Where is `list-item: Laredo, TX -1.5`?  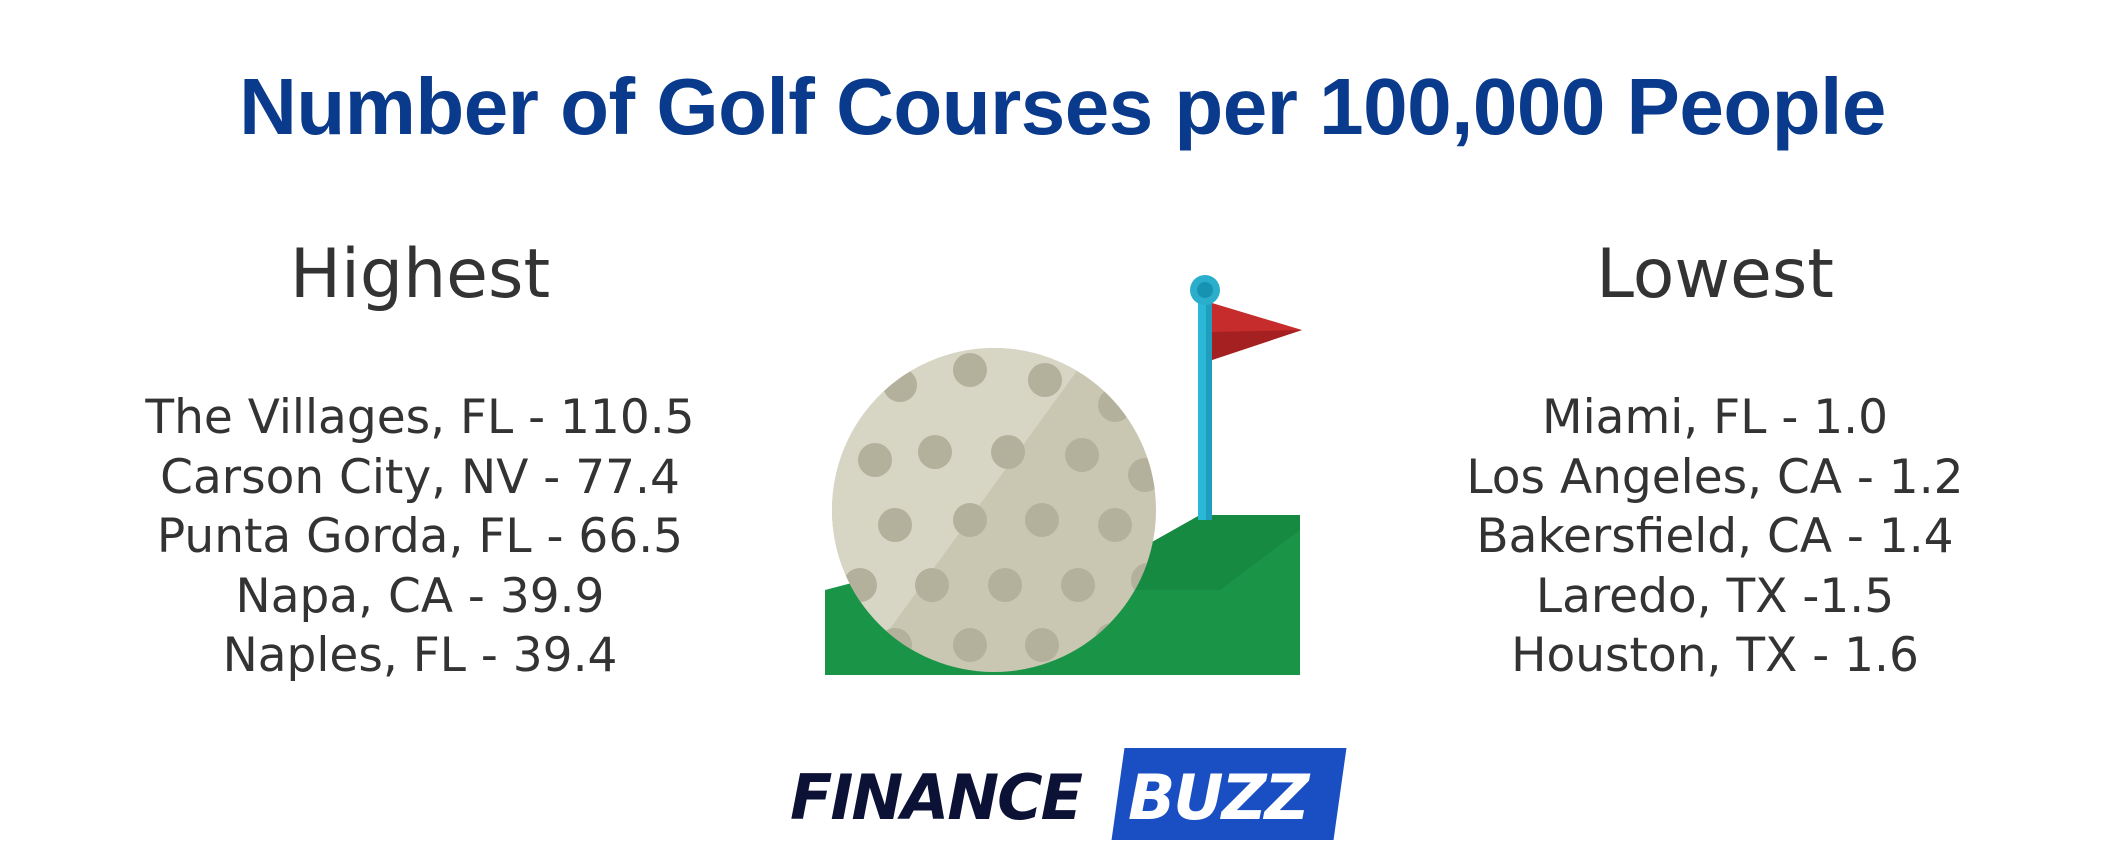 list-item: Laredo, TX -1.5 is located at coordinates (1715, 596).